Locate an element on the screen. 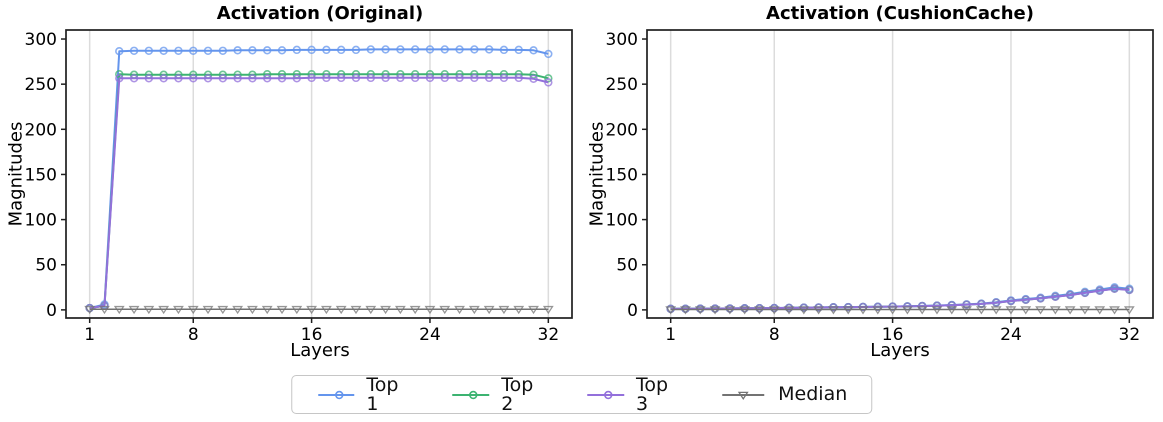  legend: Top 1 Top 2 Top 3 Median is located at coordinates (581, 394).